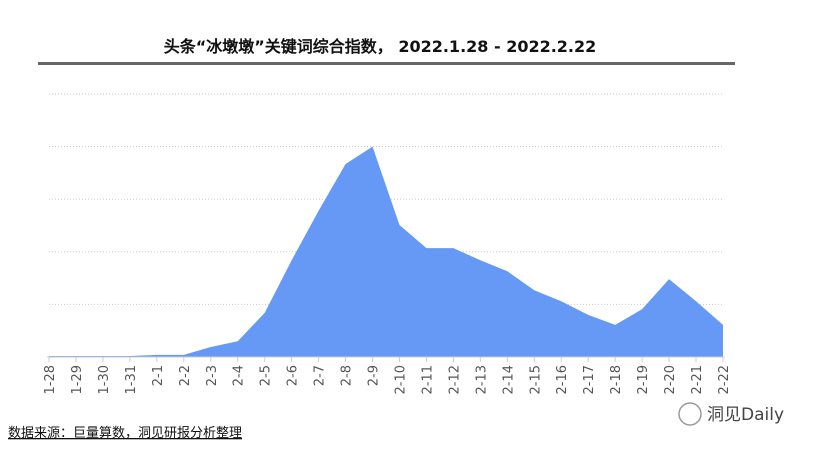 The image size is (821, 450). I want to click on chart-title: 头条“冰墩墩”关键词综合指数， 2022.1.28 - 2022.2.22, so click(380, 46).